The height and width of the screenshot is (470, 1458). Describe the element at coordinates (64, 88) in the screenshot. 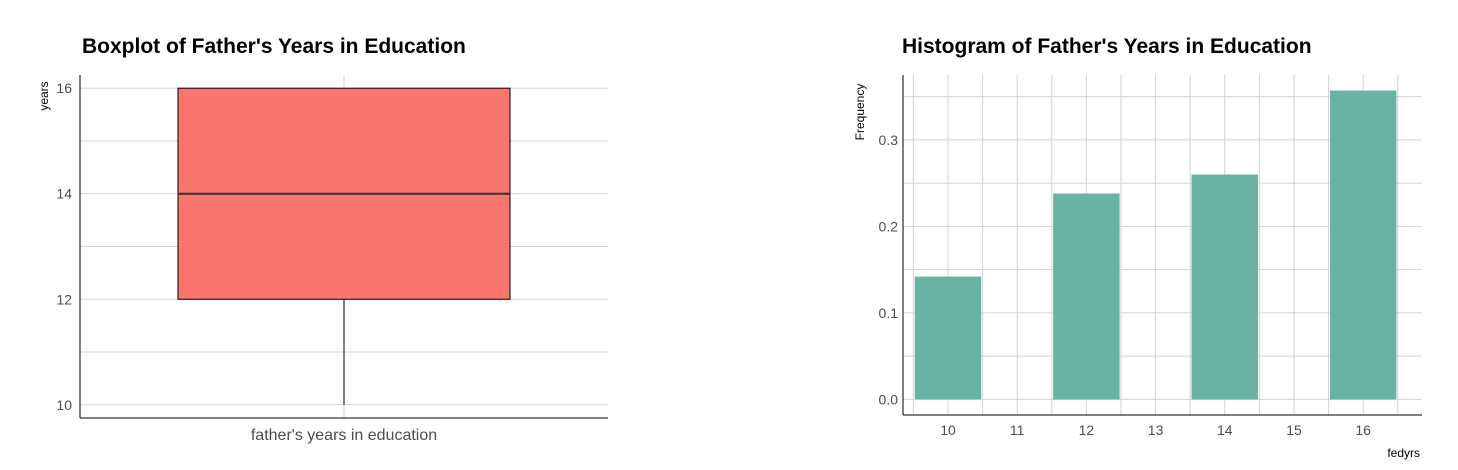

I see `boxplot-y-tick-label: 16` at that location.